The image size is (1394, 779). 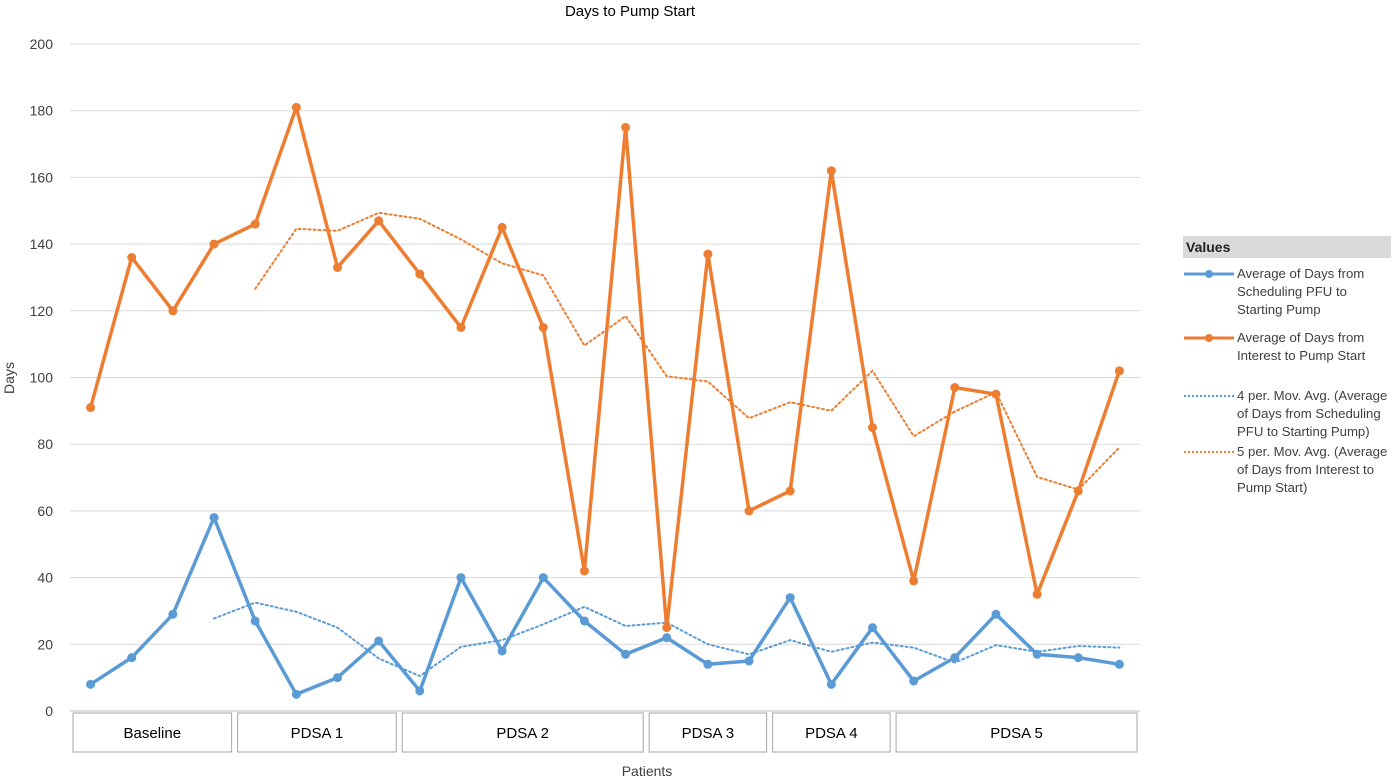 I want to click on phase-label: PDSA 1, so click(x=317, y=733).